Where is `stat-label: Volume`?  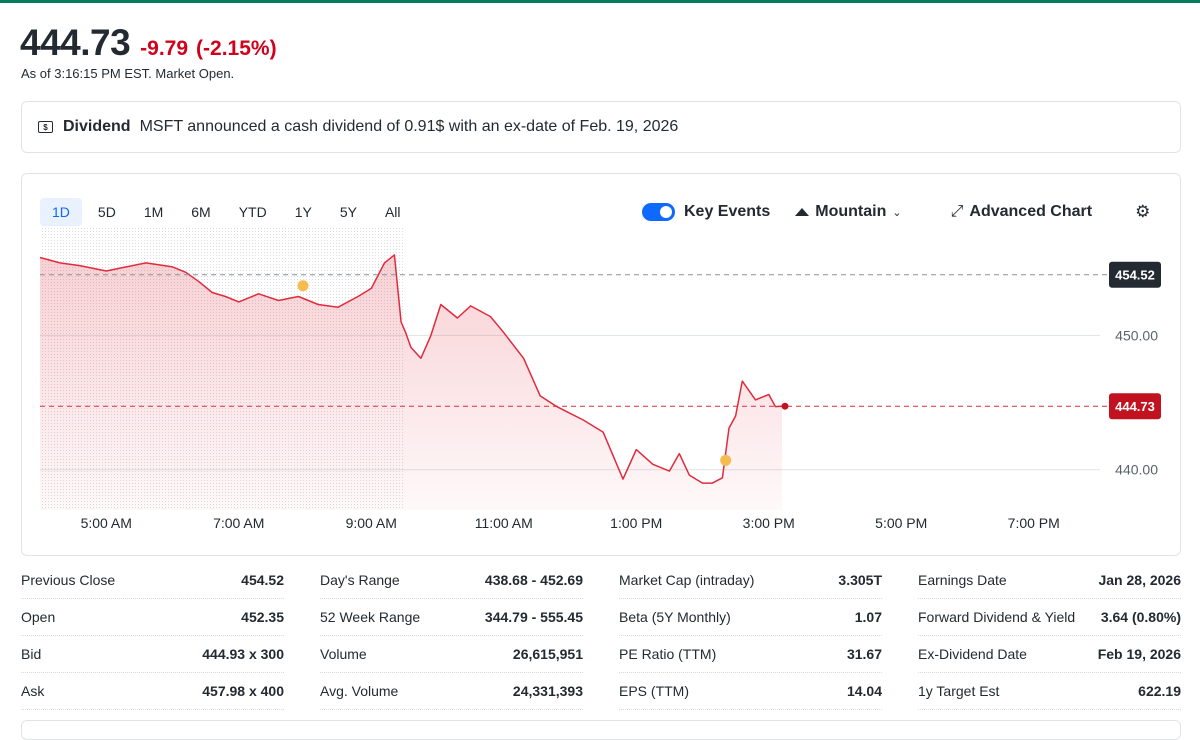
stat-label: Volume is located at coordinates (343, 654).